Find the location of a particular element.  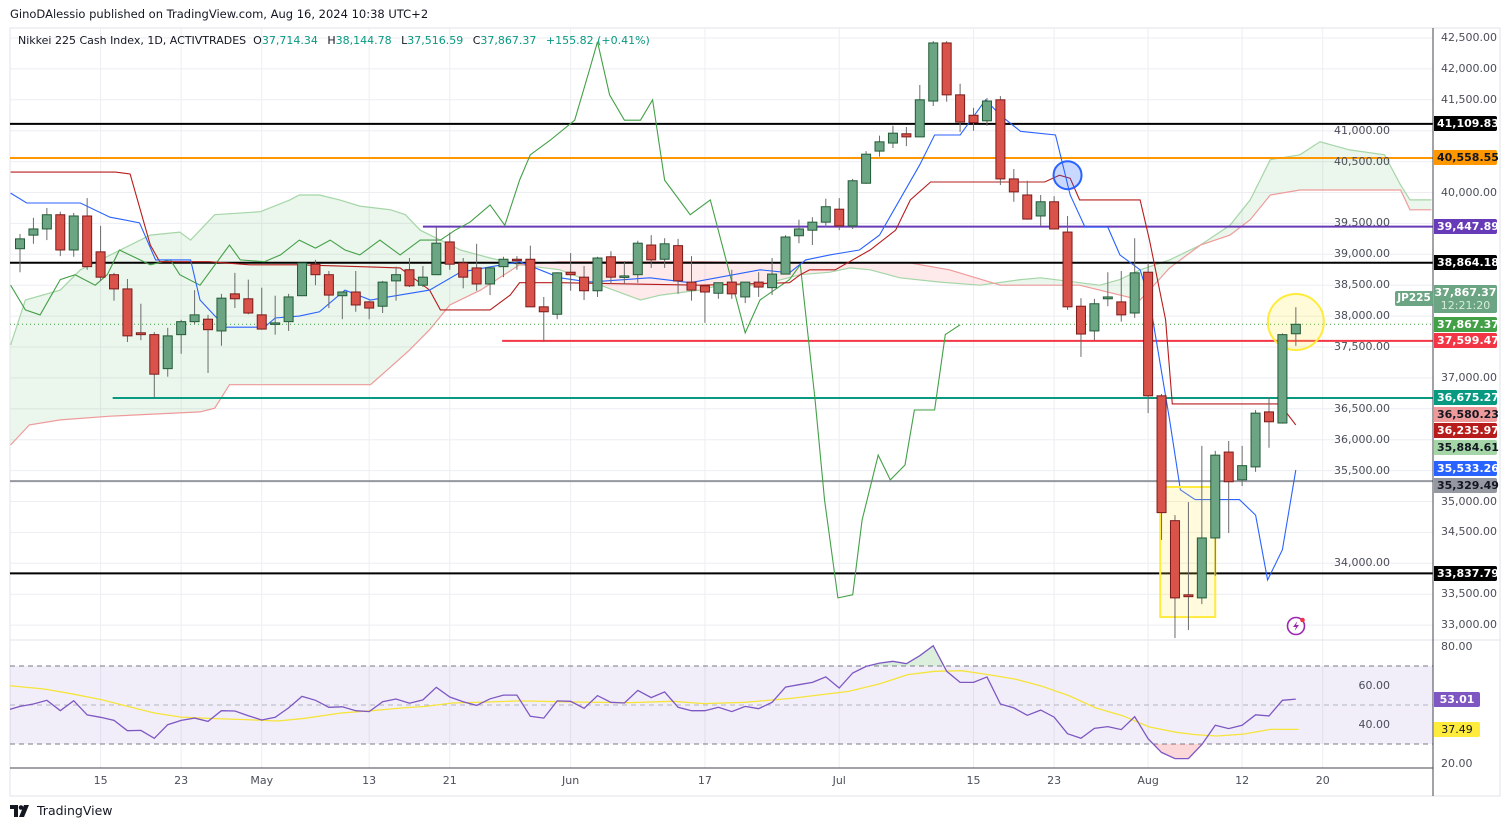

annotations is located at coordinates (1067, 175).